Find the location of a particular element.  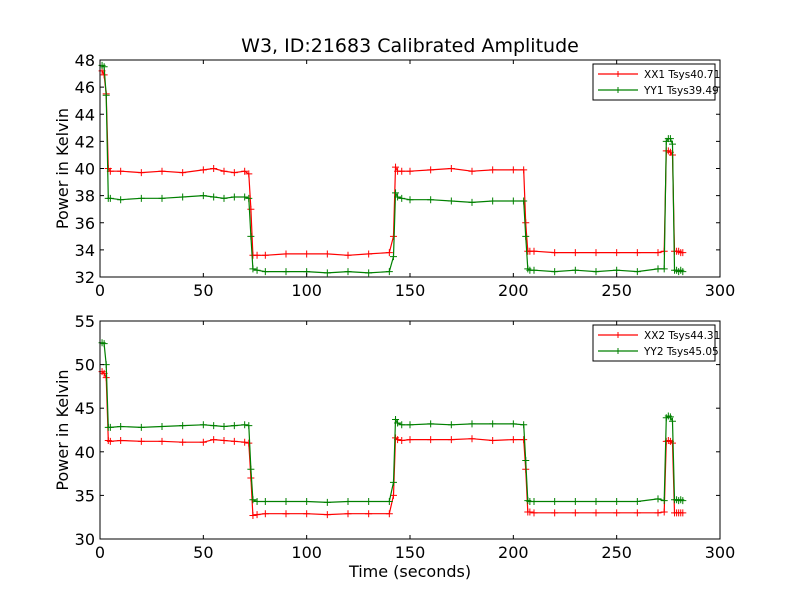

x-tick-label: 200 is located at coordinates (513, 552).